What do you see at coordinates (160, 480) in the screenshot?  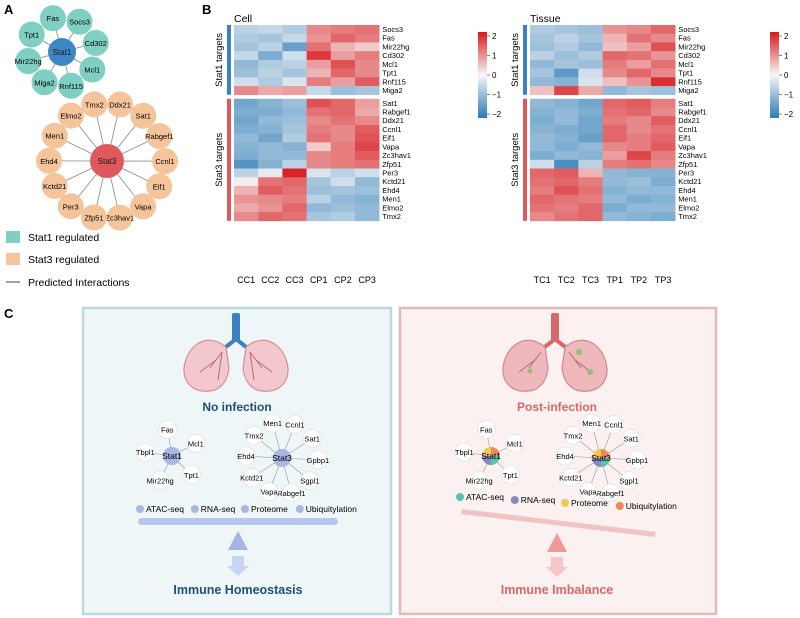 I see `gene-node-label: Mir22hg` at bounding box center [160, 480].